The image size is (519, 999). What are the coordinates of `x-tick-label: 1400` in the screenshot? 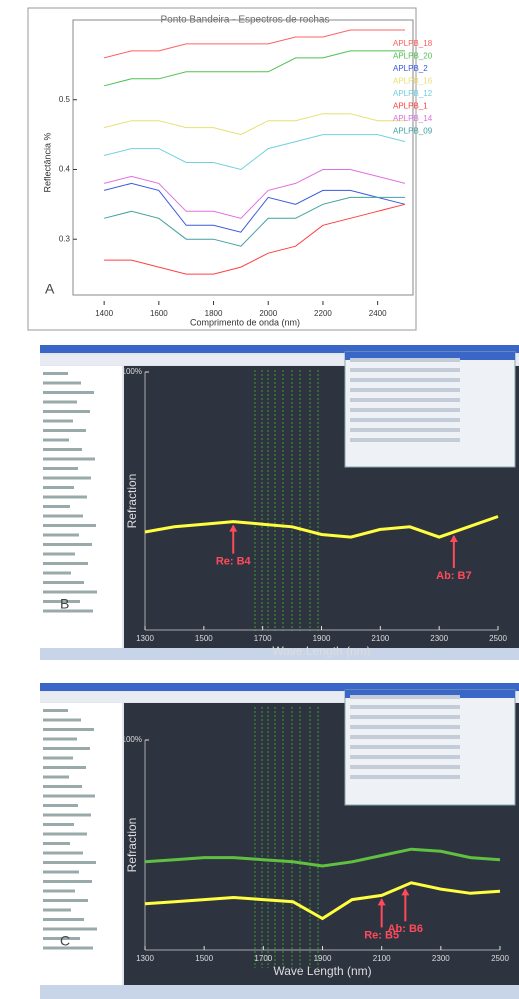 It's located at (104, 313).